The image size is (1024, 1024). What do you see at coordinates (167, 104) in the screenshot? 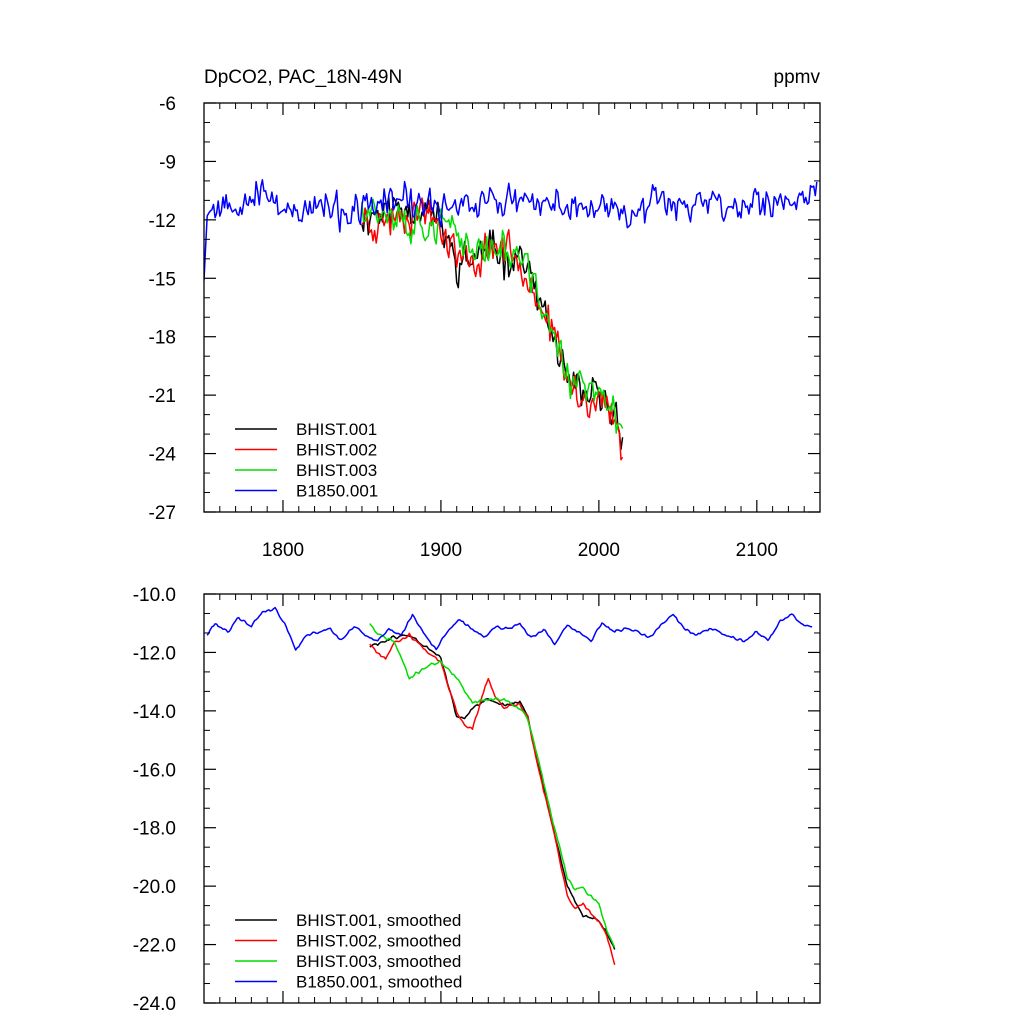
I see `y-tick-label: -6` at bounding box center [167, 104].